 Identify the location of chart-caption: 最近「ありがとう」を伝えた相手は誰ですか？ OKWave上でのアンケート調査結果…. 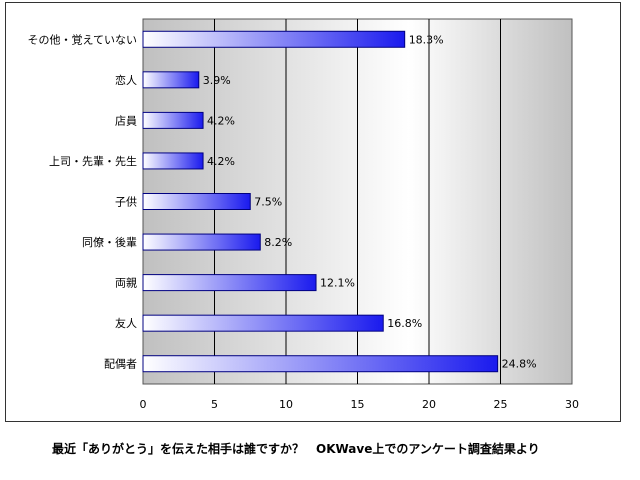
(296, 449).